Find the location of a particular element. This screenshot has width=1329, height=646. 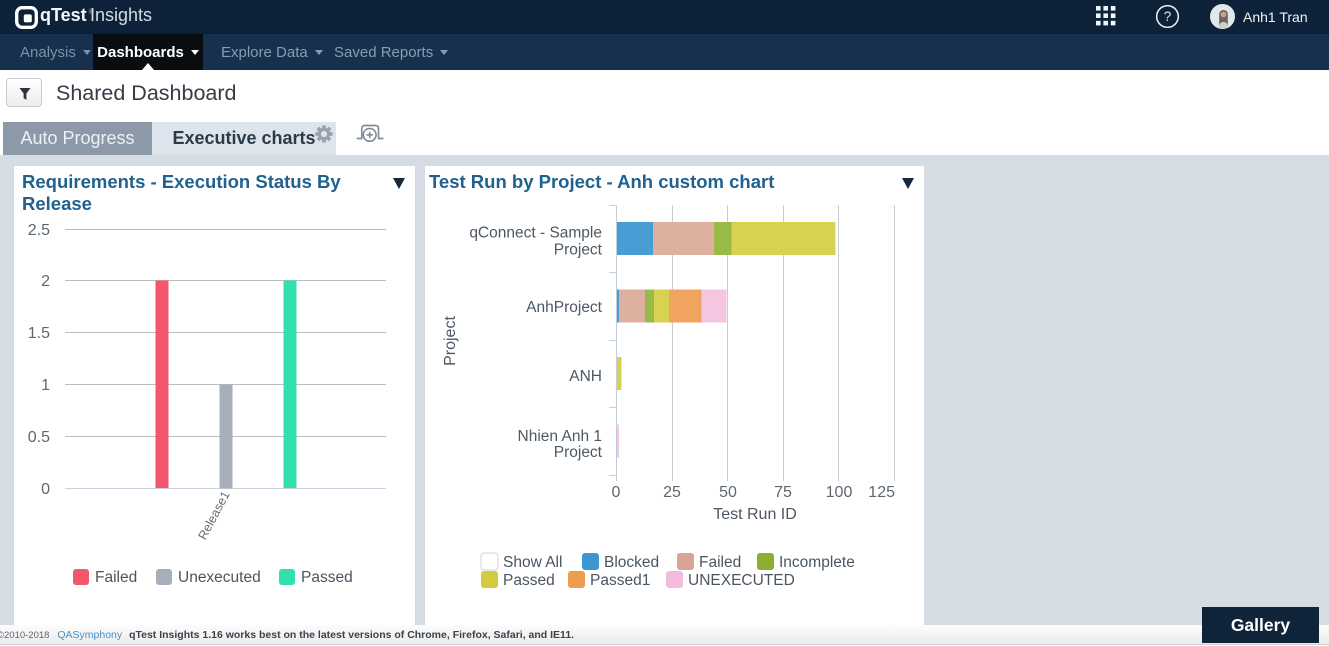

svg-text: 75 is located at coordinates (783, 492).